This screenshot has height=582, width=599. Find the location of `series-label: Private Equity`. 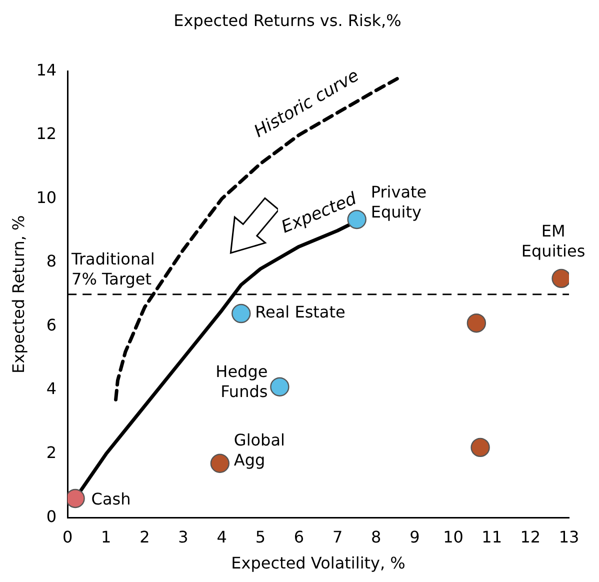

series-label: Private Equity is located at coordinates (398, 202).